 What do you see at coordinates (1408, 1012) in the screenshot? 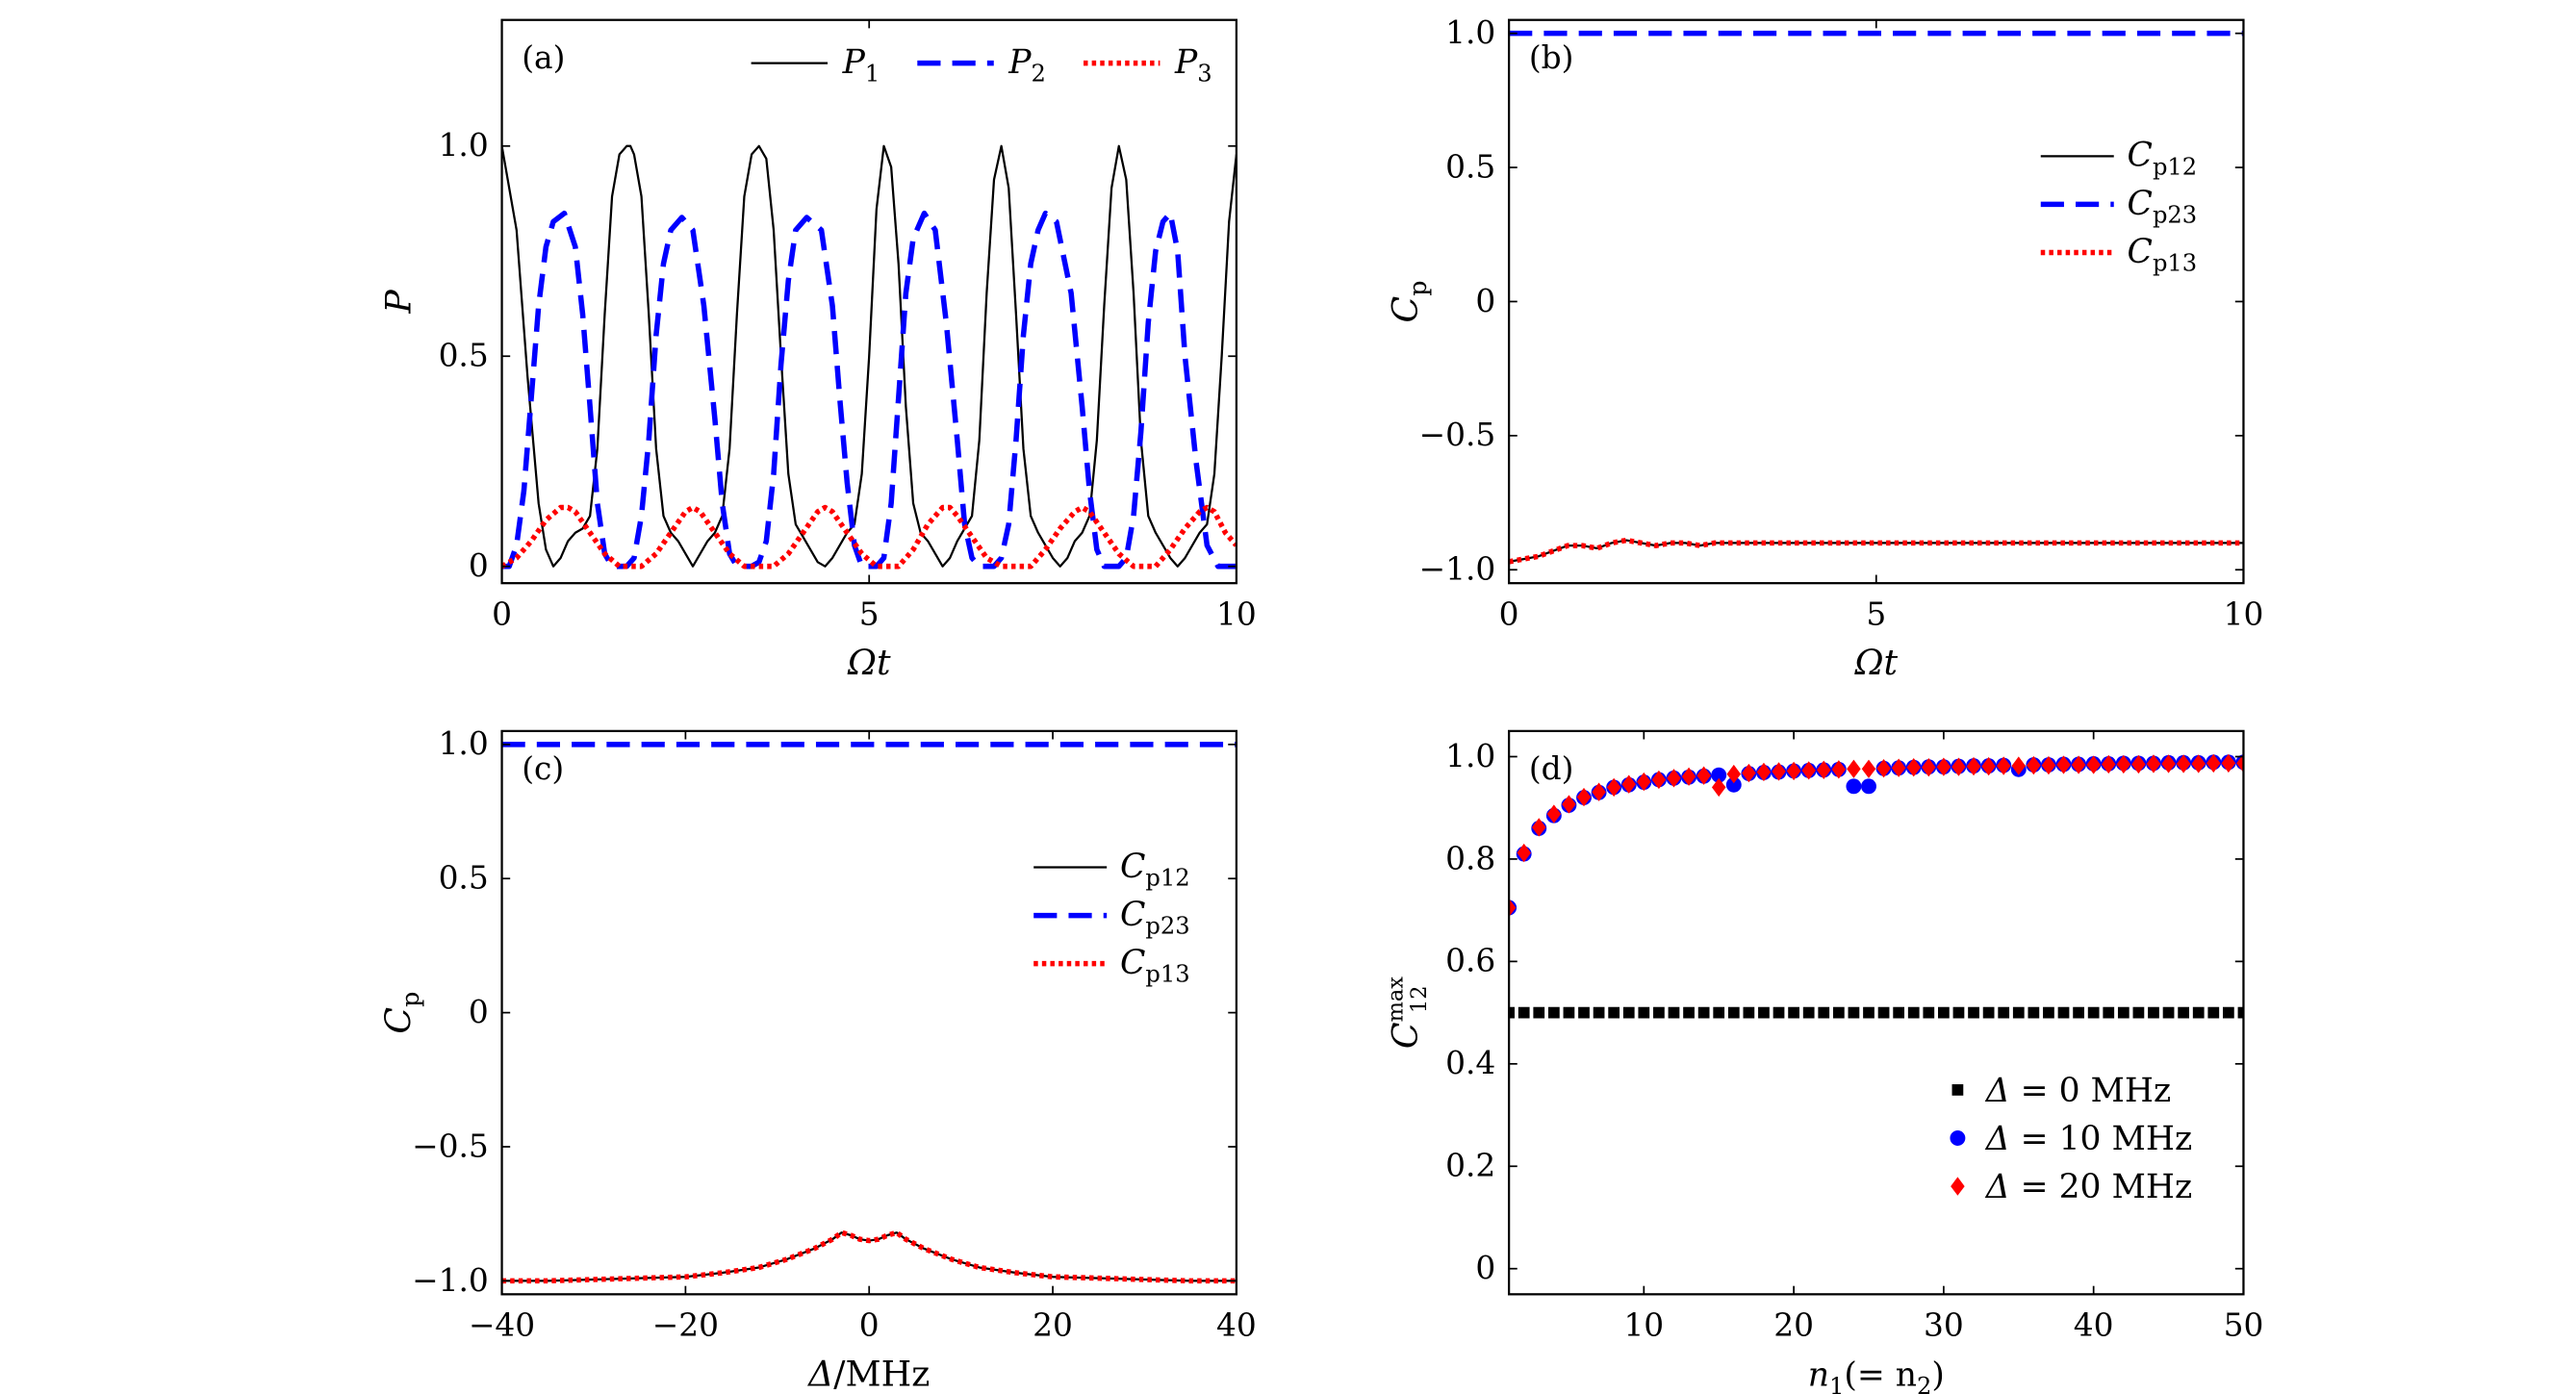
I see `y-axis-label: Cmax12` at bounding box center [1408, 1012].